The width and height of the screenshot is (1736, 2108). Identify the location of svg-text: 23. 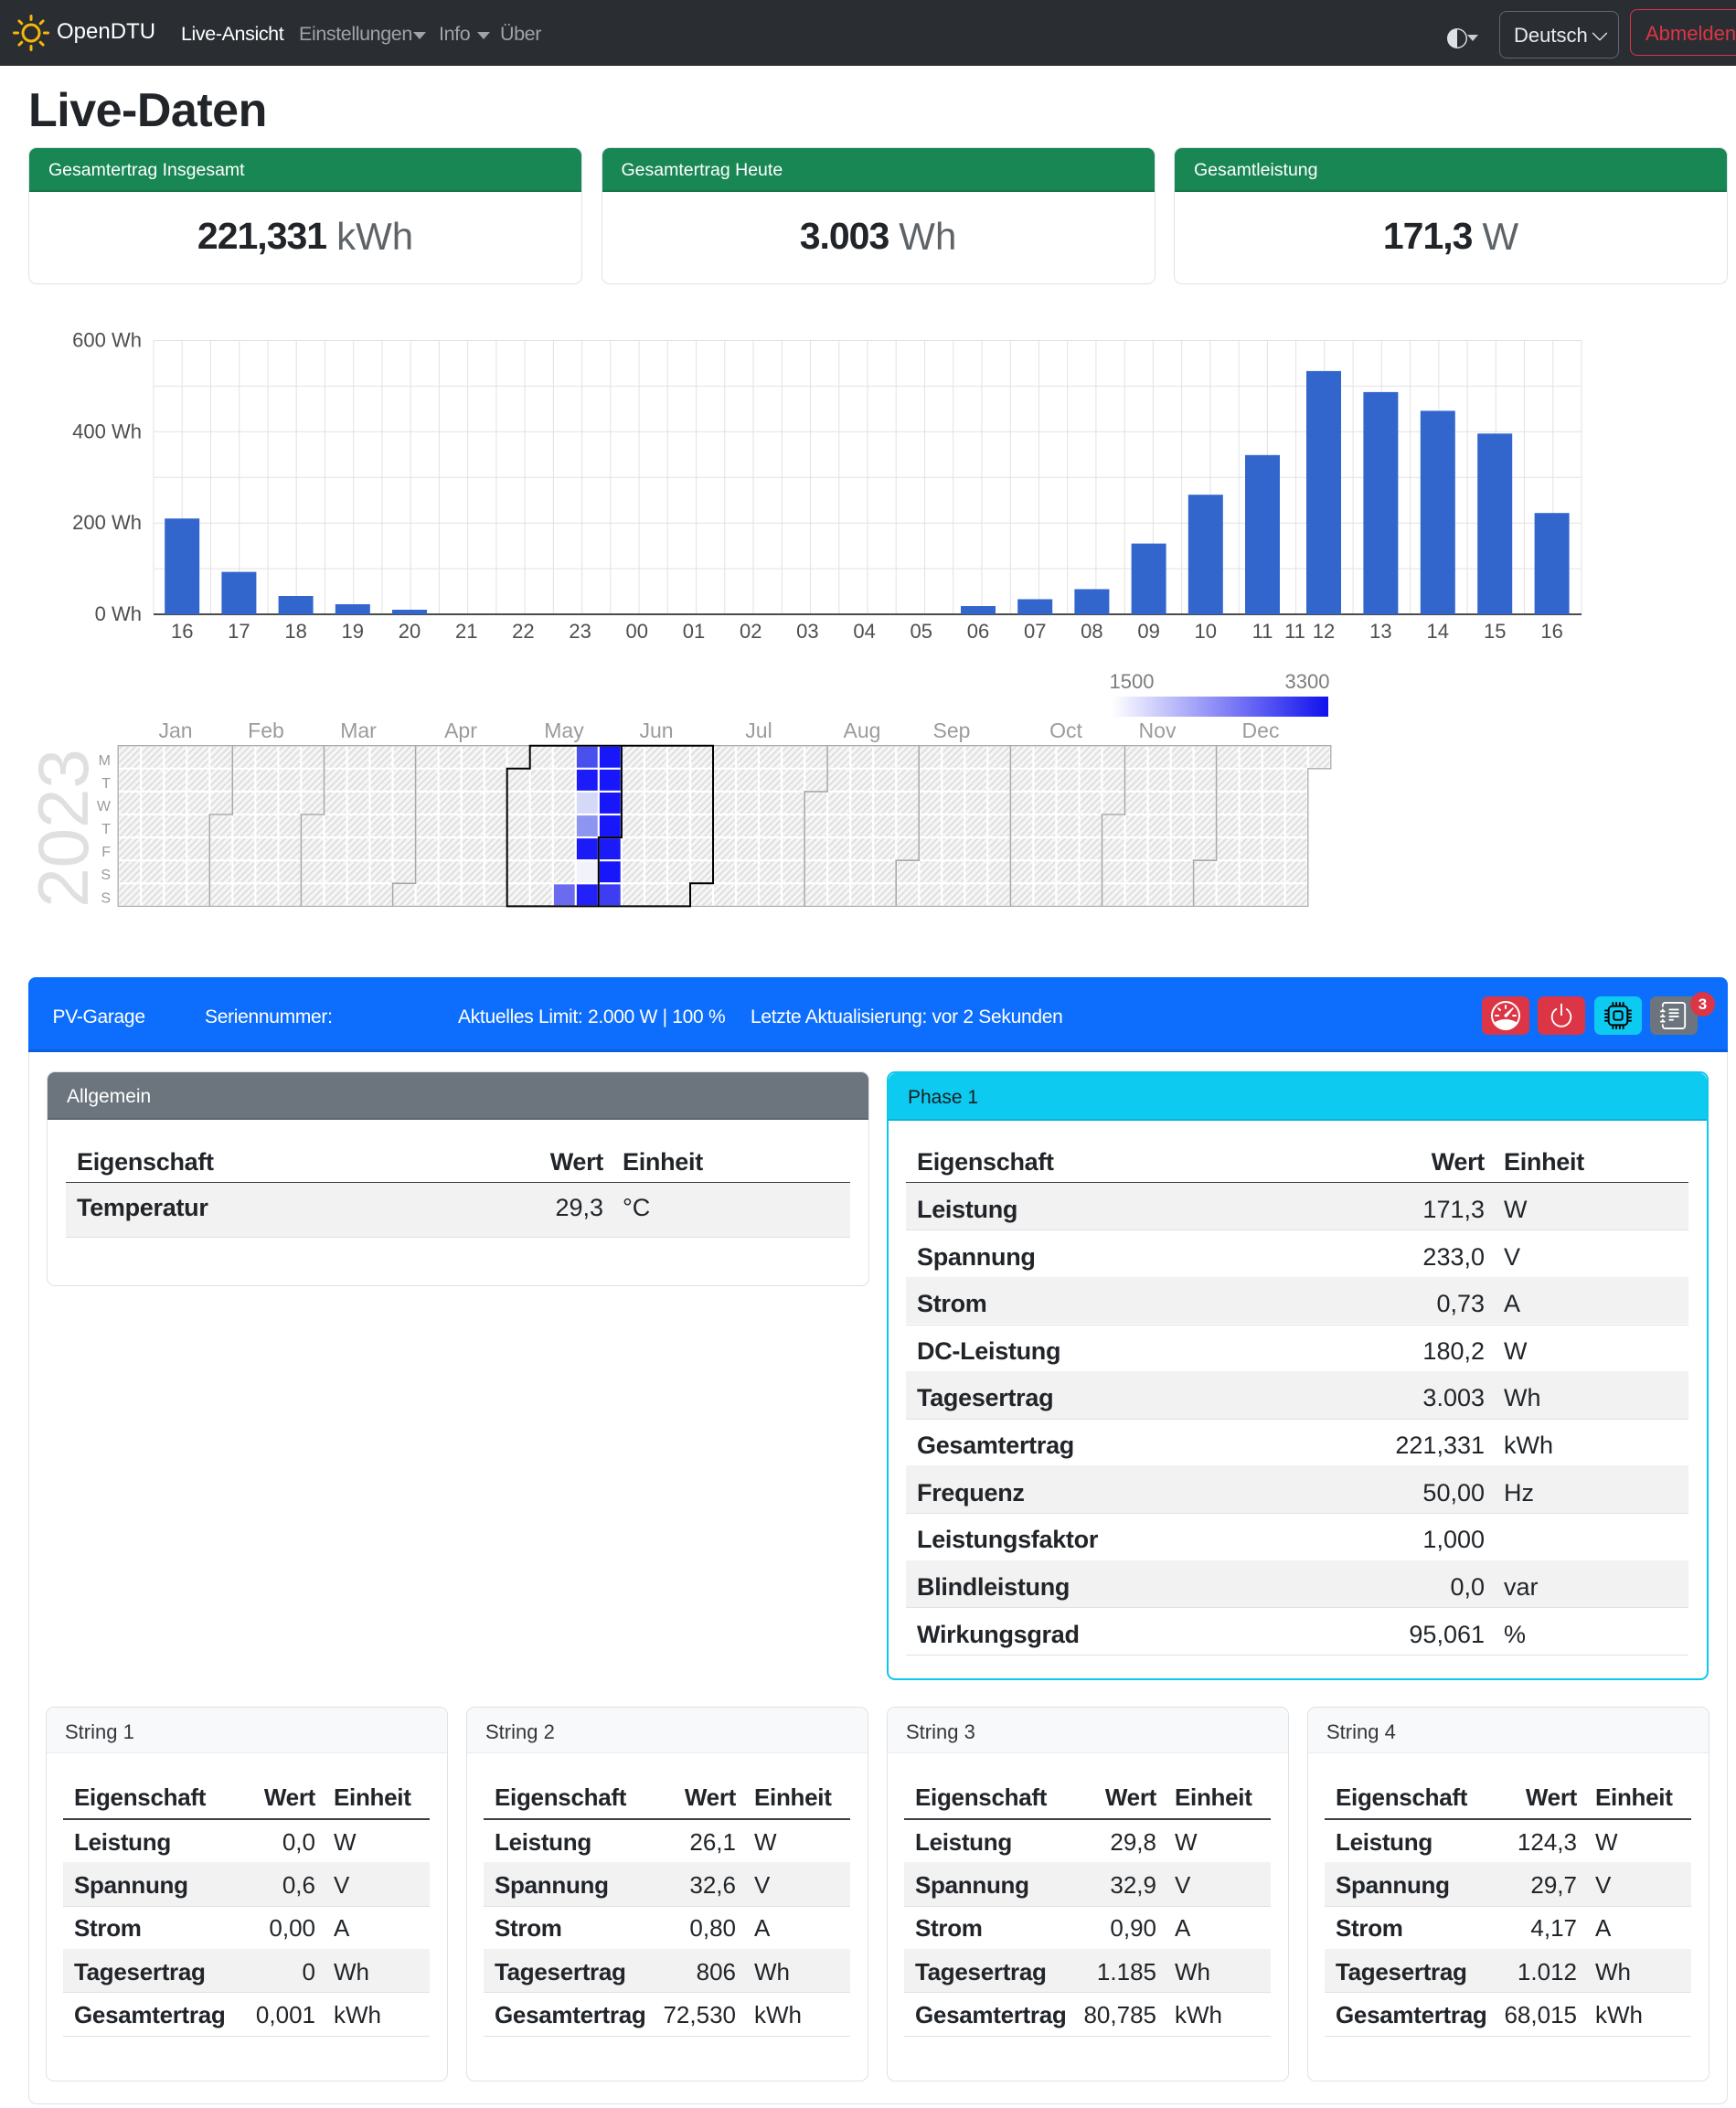
(580, 631).